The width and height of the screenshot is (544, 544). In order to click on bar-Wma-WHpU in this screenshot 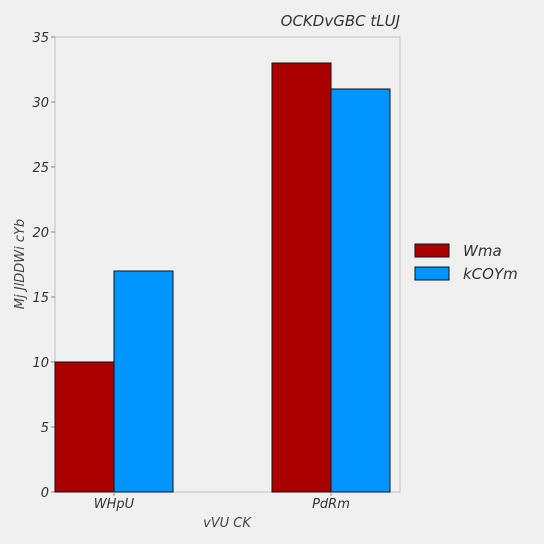, I will do `click(84, 427)`.